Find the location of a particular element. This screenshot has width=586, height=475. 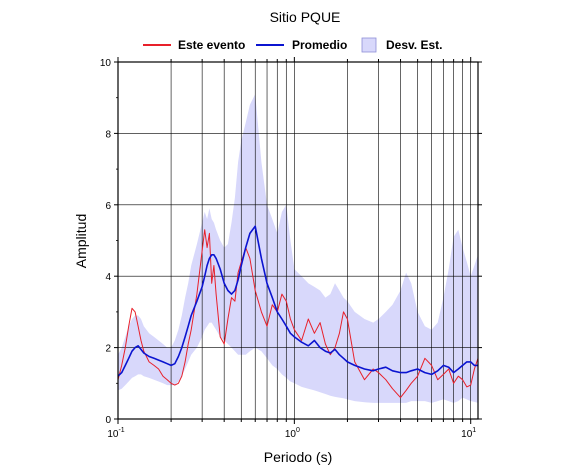

legend-label-event: Este evento is located at coordinates (211, 45).